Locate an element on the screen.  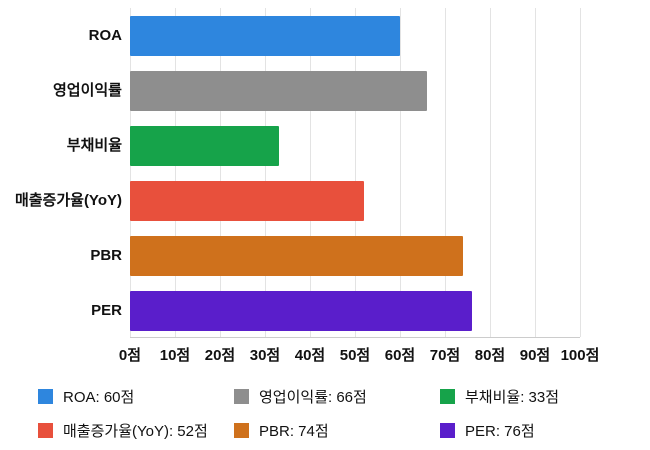
category-label: ROA is located at coordinates (105, 35).